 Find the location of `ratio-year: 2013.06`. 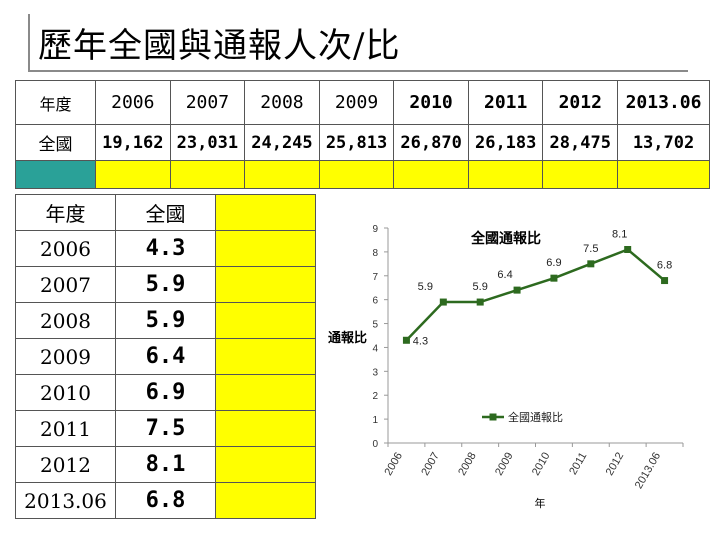

ratio-year: 2013.06 is located at coordinates (65, 500).